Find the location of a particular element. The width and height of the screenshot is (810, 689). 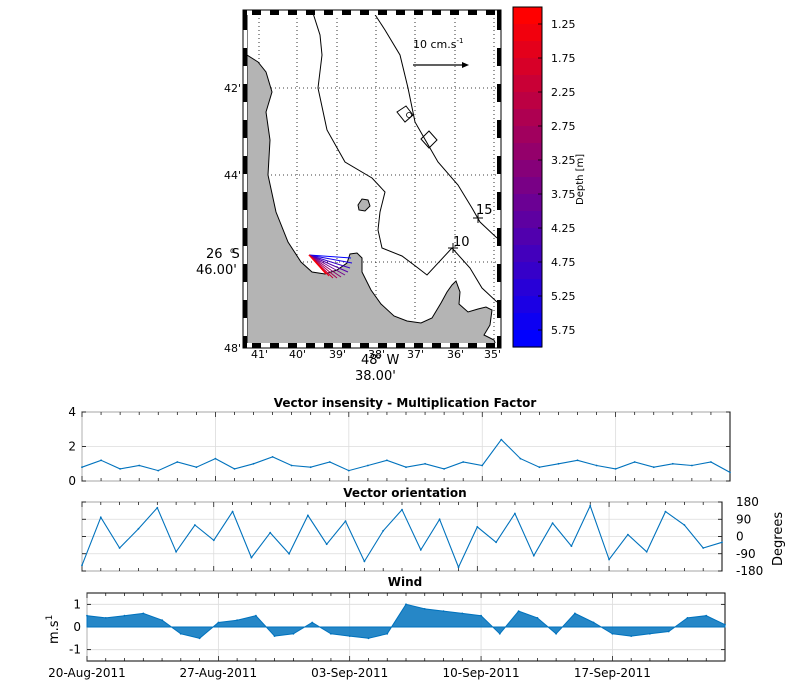

chart-orientation-ylabel: Degrees is located at coordinates (778, 539).